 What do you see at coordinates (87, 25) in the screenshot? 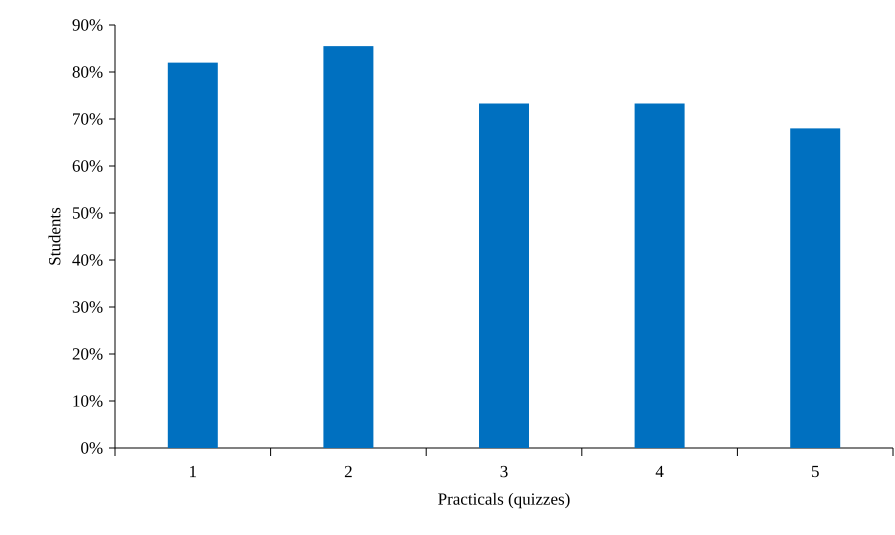
I see `y-tick-label: 90%` at bounding box center [87, 25].